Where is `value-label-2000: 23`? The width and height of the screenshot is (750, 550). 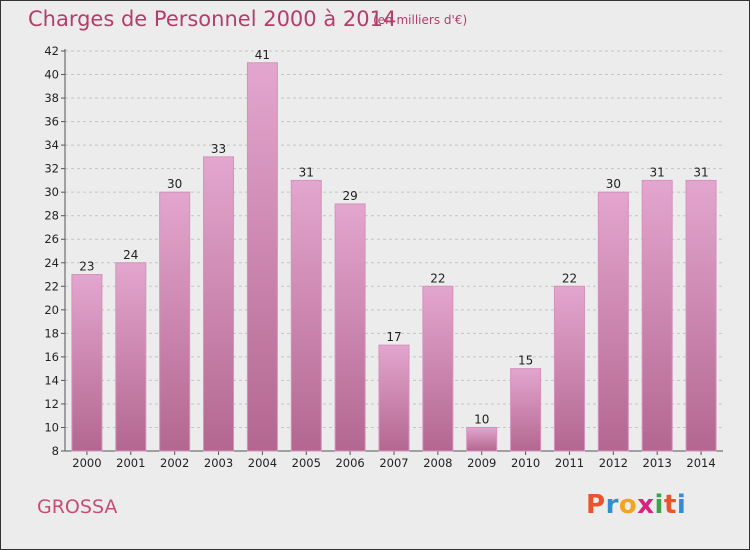
value-label-2000: 23 is located at coordinates (86, 267).